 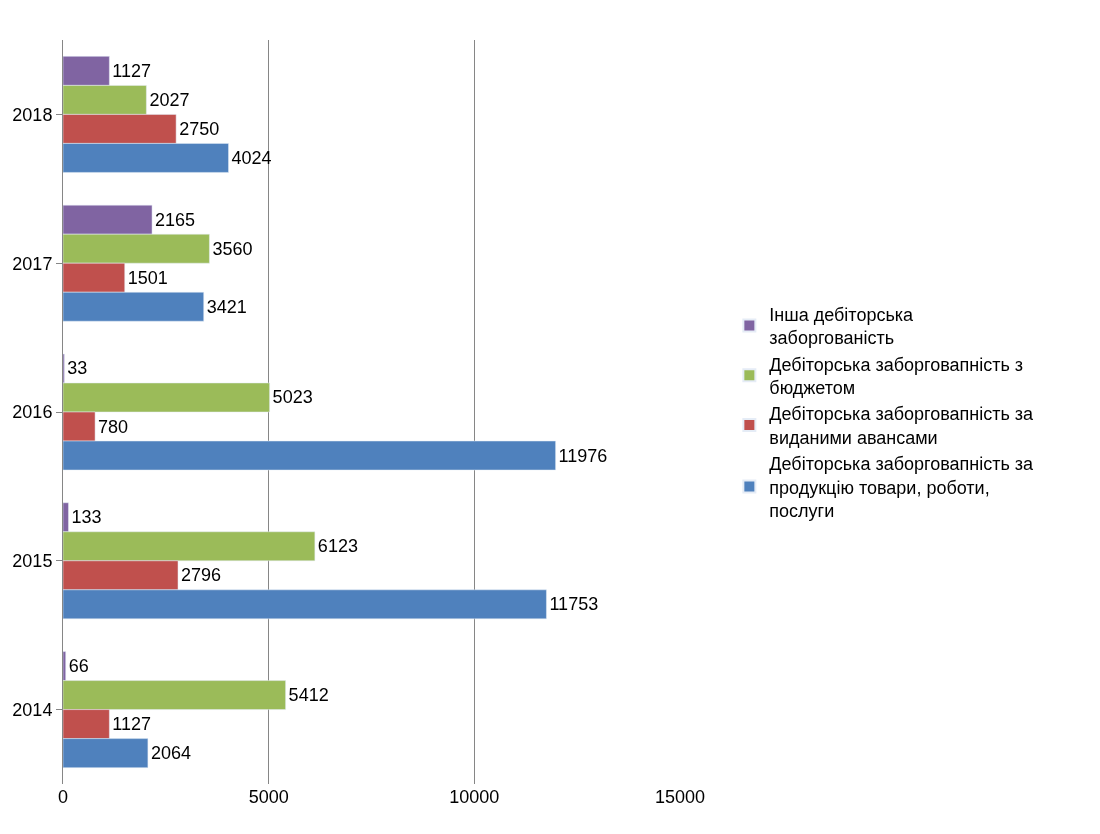 What do you see at coordinates (32, 412) in the screenshot?
I see `y-tick-label: 2016` at bounding box center [32, 412].